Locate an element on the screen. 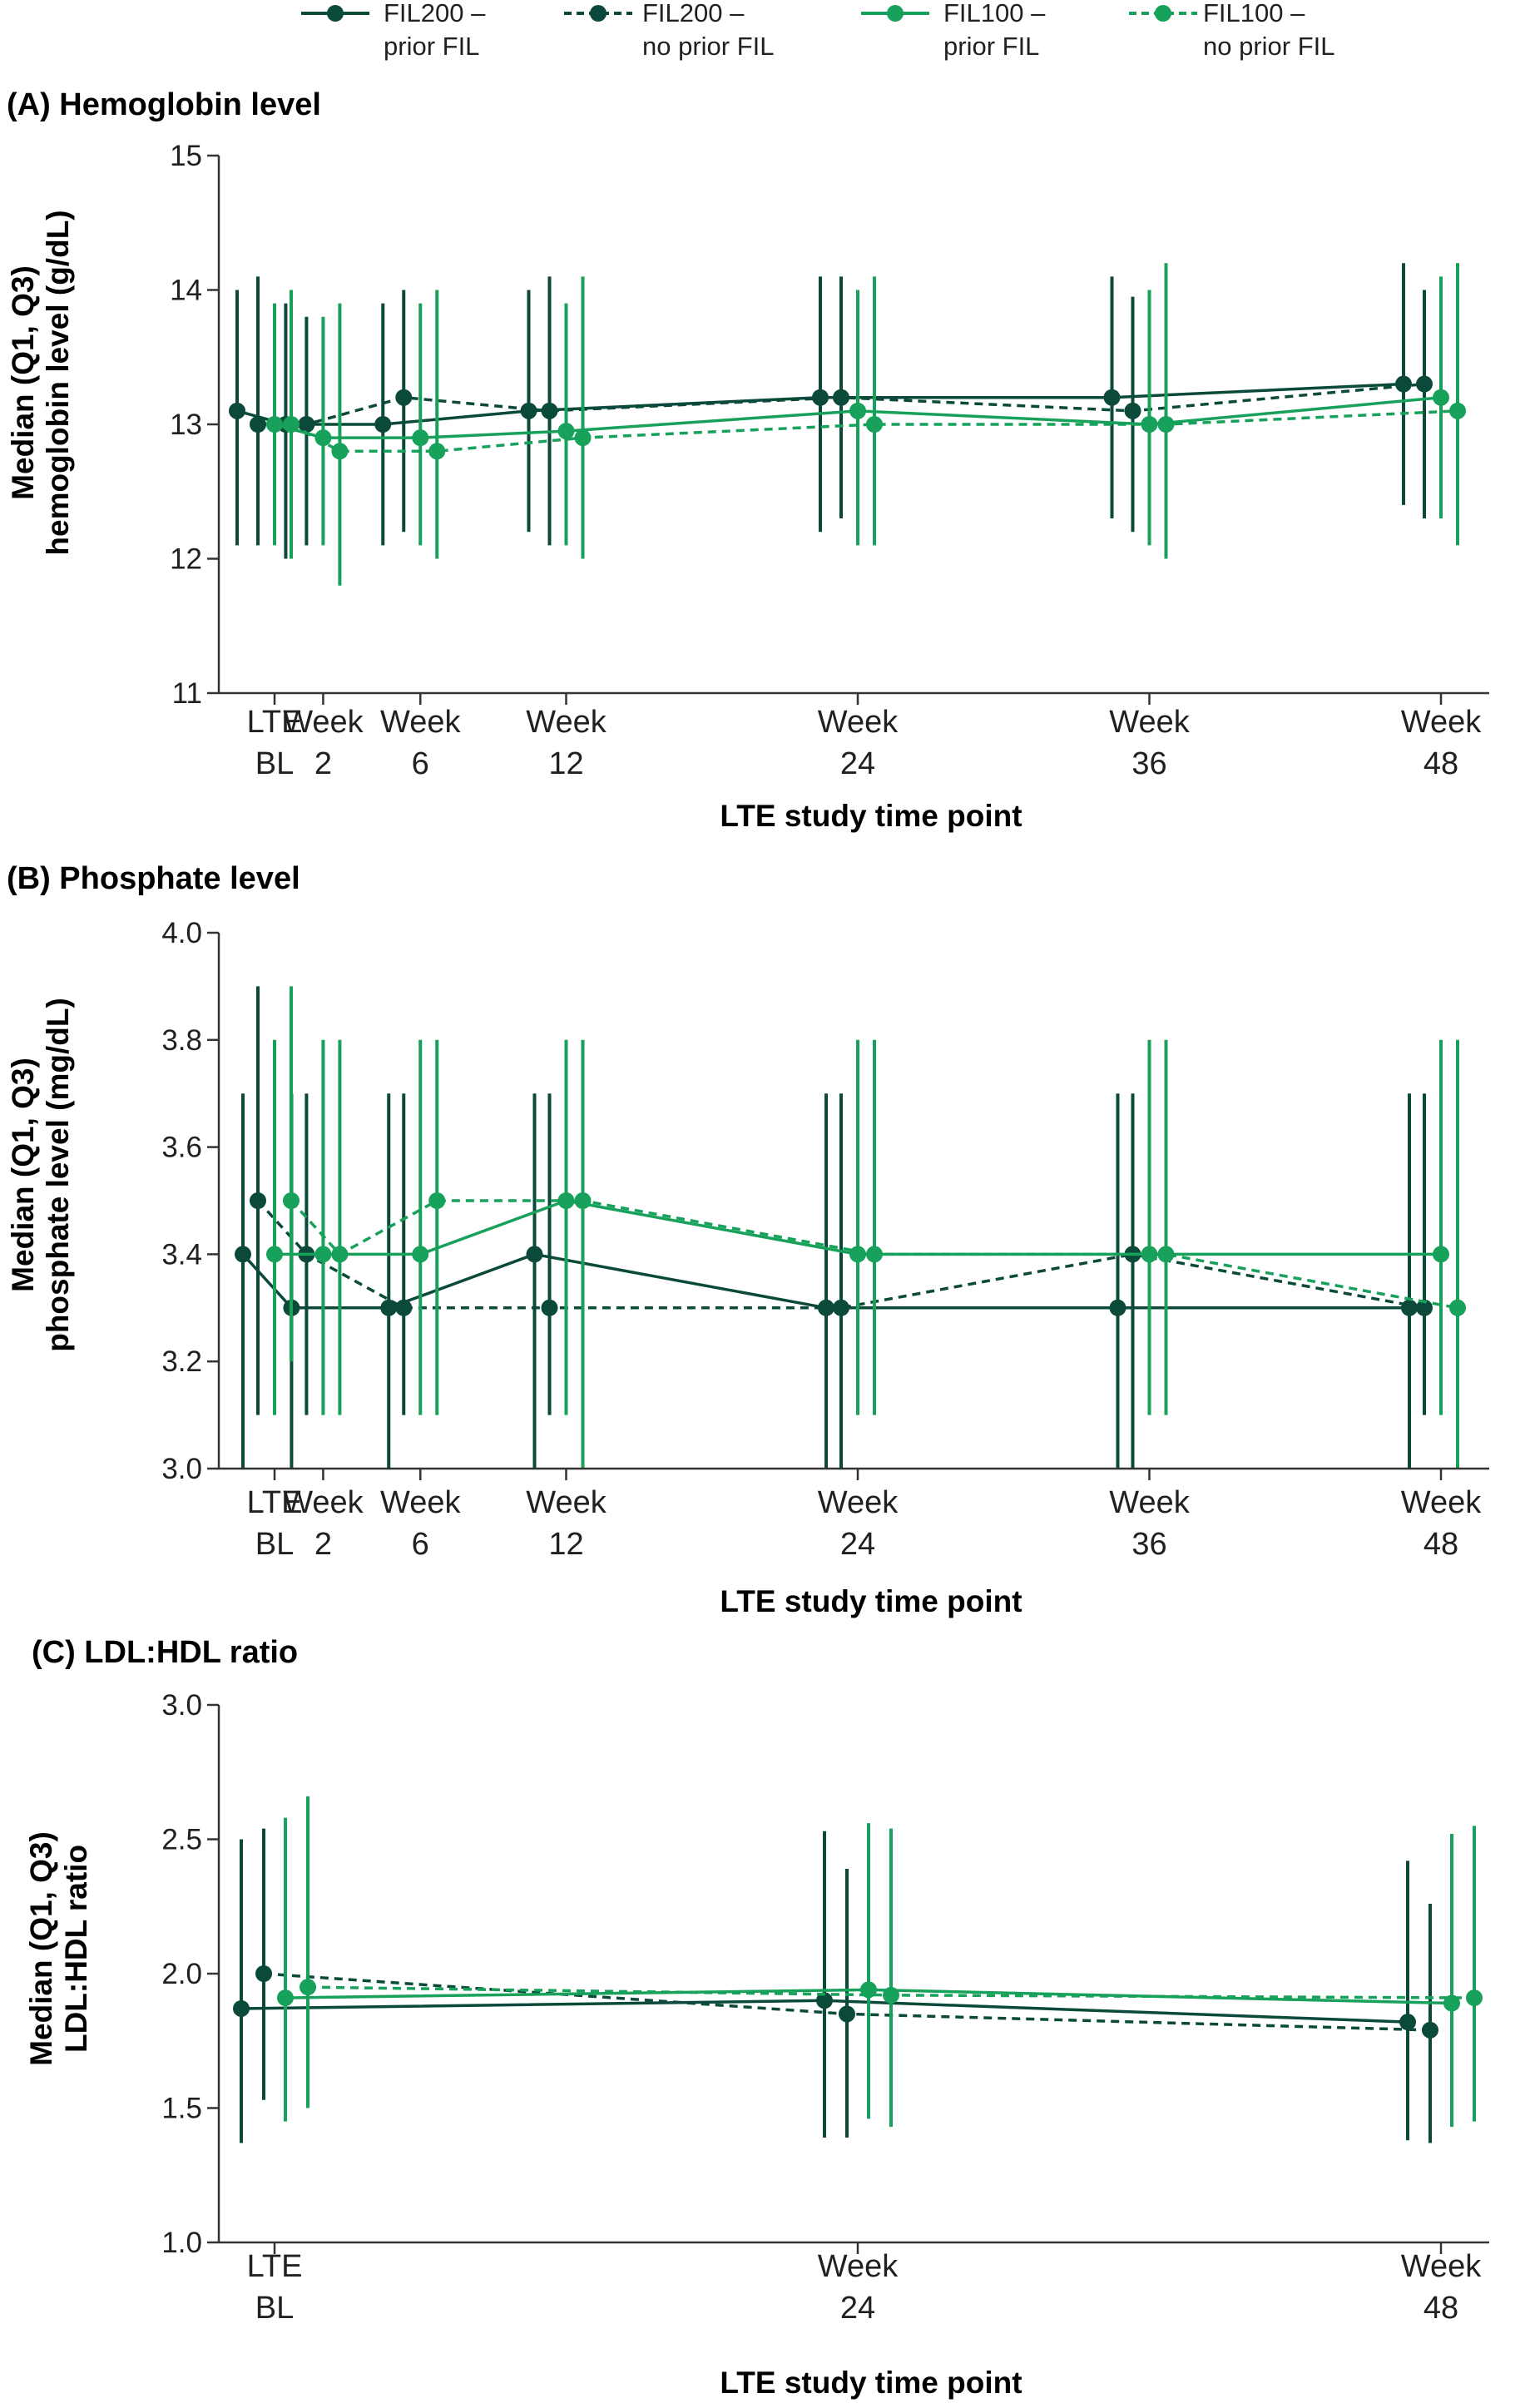  y-tick-label: 2.0 is located at coordinates (181, 1974).